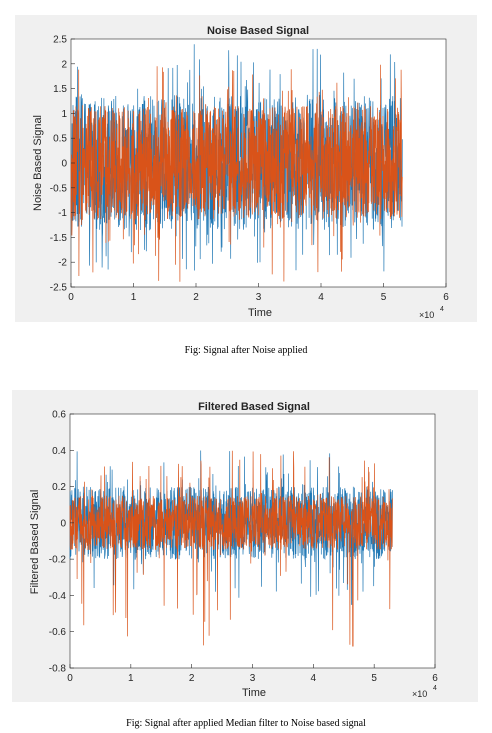 The height and width of the screenshot is (733, 492). What do you see at coordinates (58, 596) in the screenshot?
I see `y-tick-label: -0.4` at bounding box center [58, 596].